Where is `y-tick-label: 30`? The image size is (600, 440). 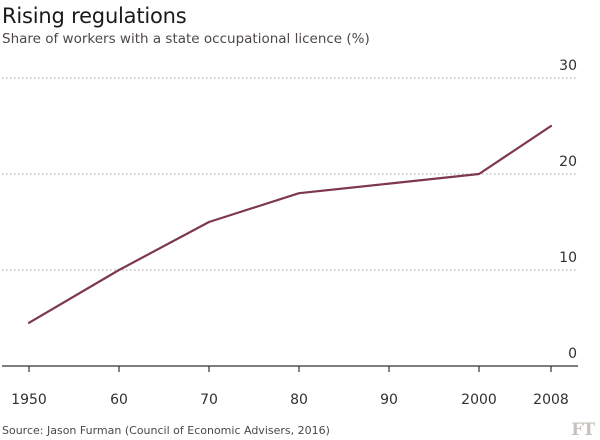 y-tick-label: 30 is located at coordinates (568, 66).